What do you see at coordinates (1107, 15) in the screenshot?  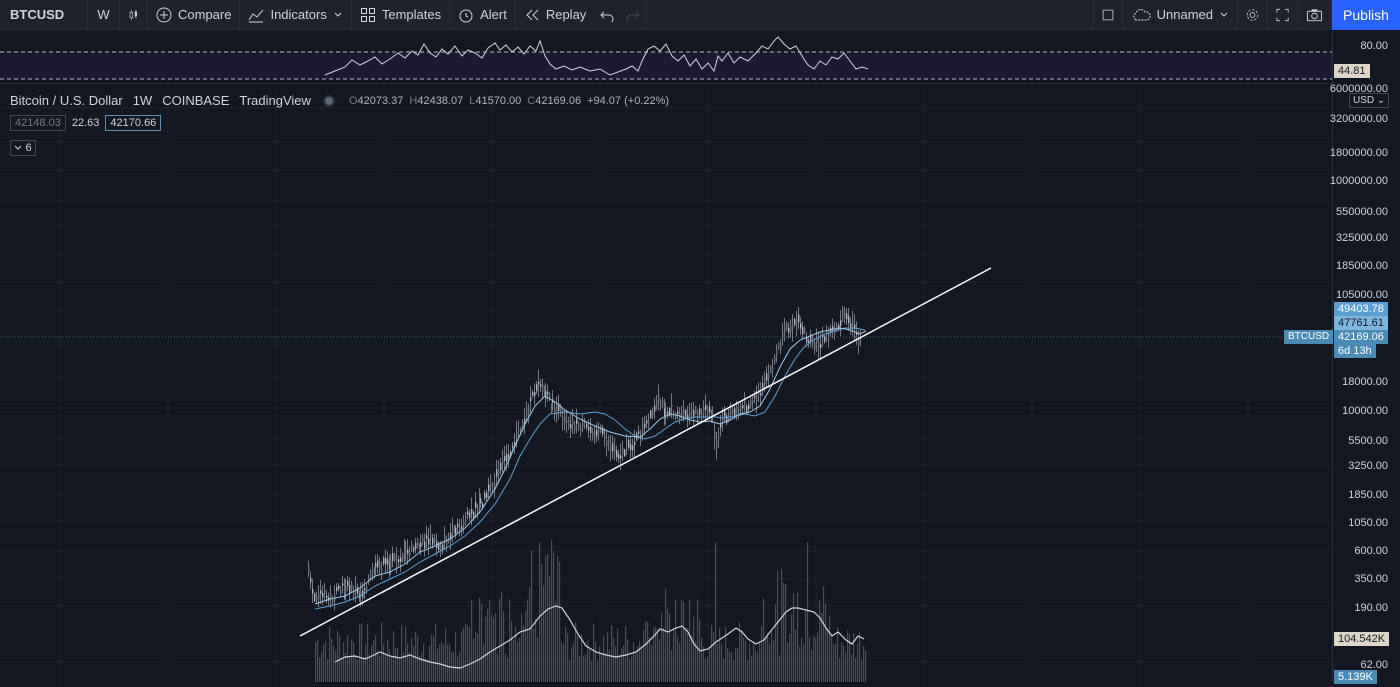 I see `select-layout-button` at bounding box center [1107, 15].